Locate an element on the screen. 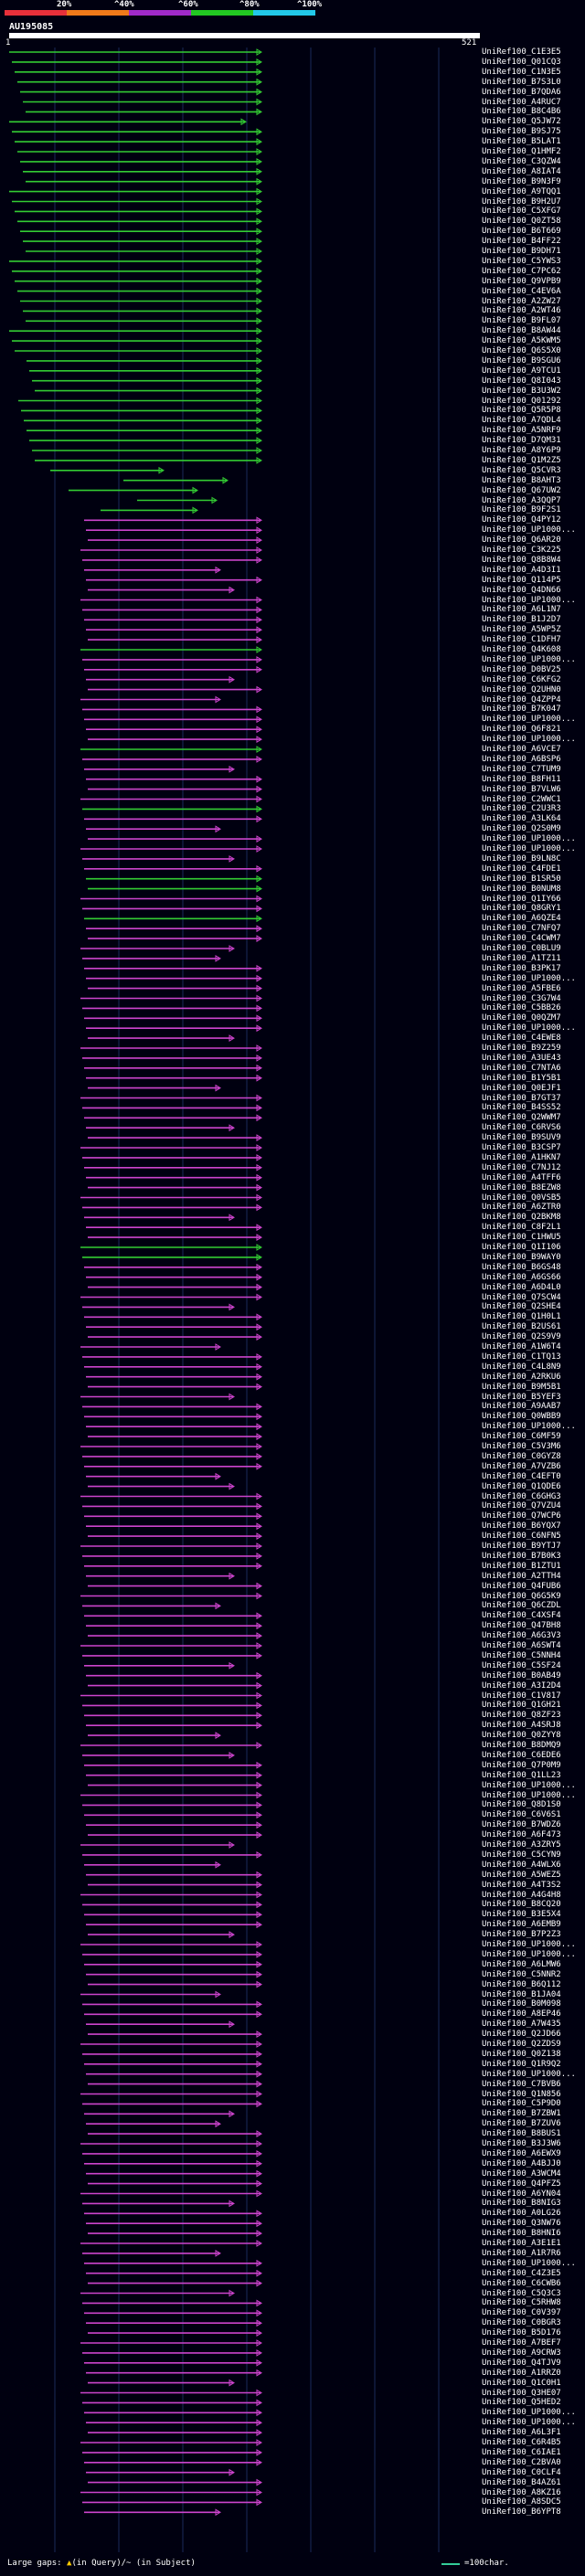  hit-label: UniRef100_Q1I106 is located at coordinates (521, 1247).